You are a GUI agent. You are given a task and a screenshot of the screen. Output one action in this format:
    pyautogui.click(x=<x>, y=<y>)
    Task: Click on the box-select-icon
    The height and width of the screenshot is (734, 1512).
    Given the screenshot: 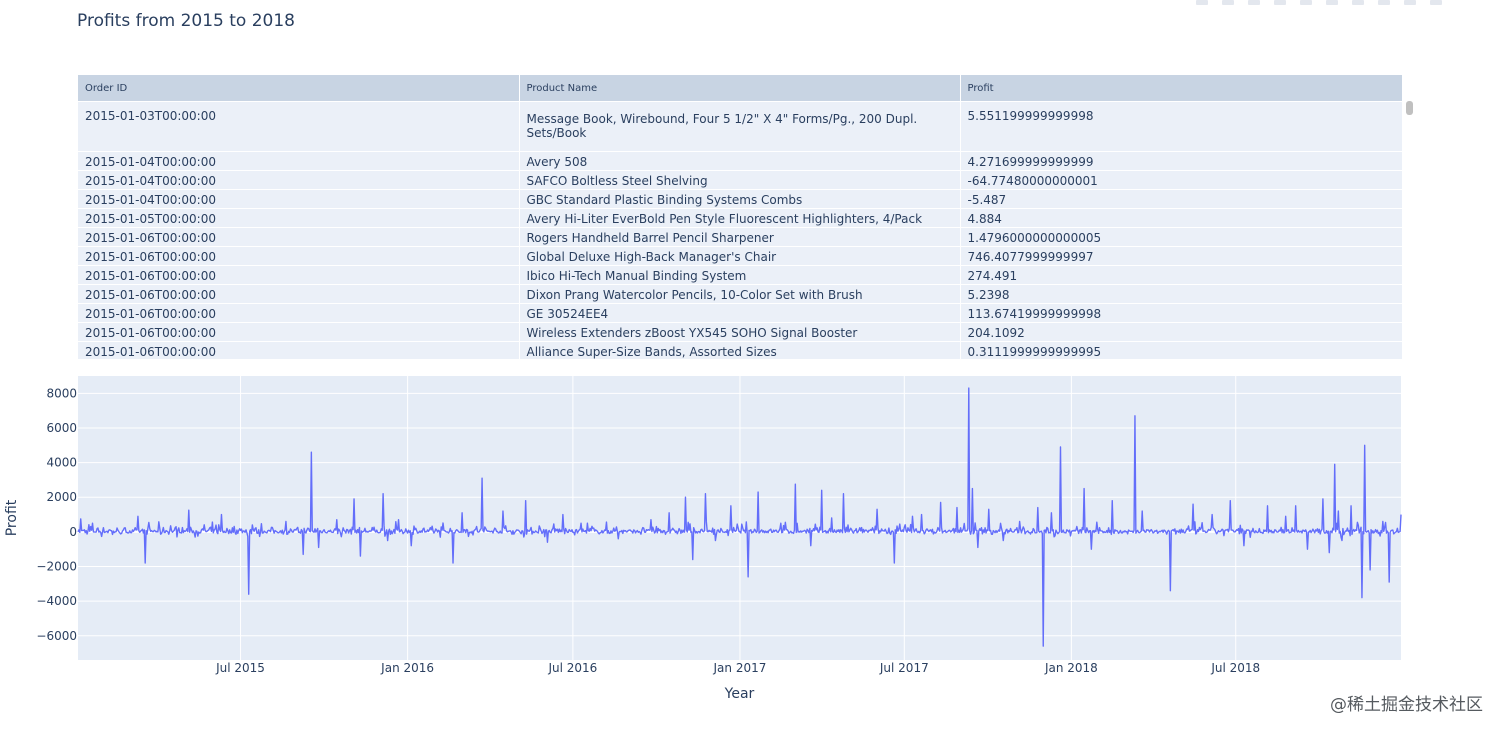 What is the action you would take?
    pyautogui.click(x=1280, y=2)
    